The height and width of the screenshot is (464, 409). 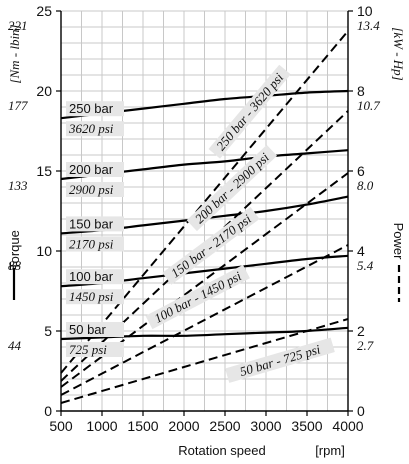 I want to click on left-tick-label-lbin: 177, so click(x=18, y=105).